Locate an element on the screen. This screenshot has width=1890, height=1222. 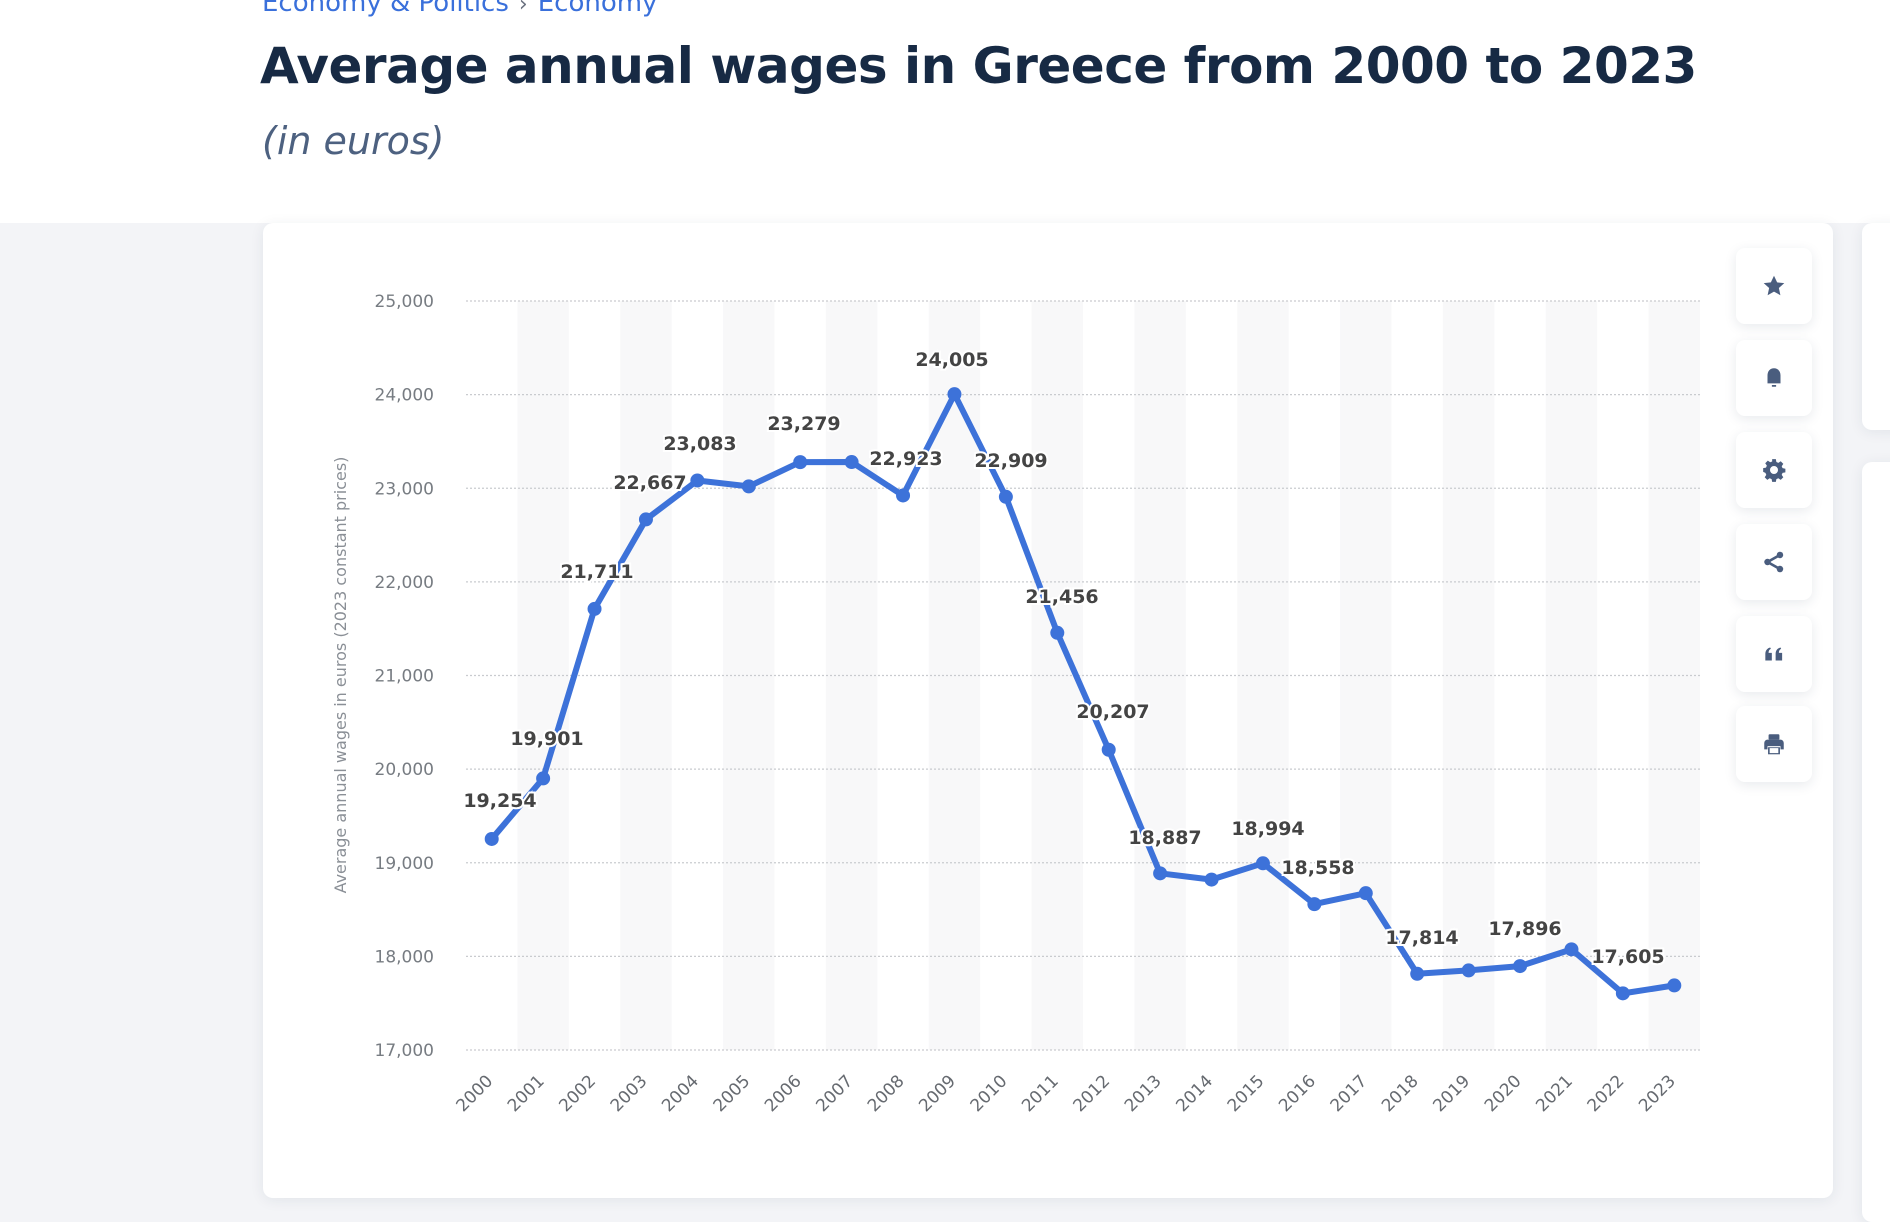
x-tick-label: 2022 is located at coordinates (1606, 1093).